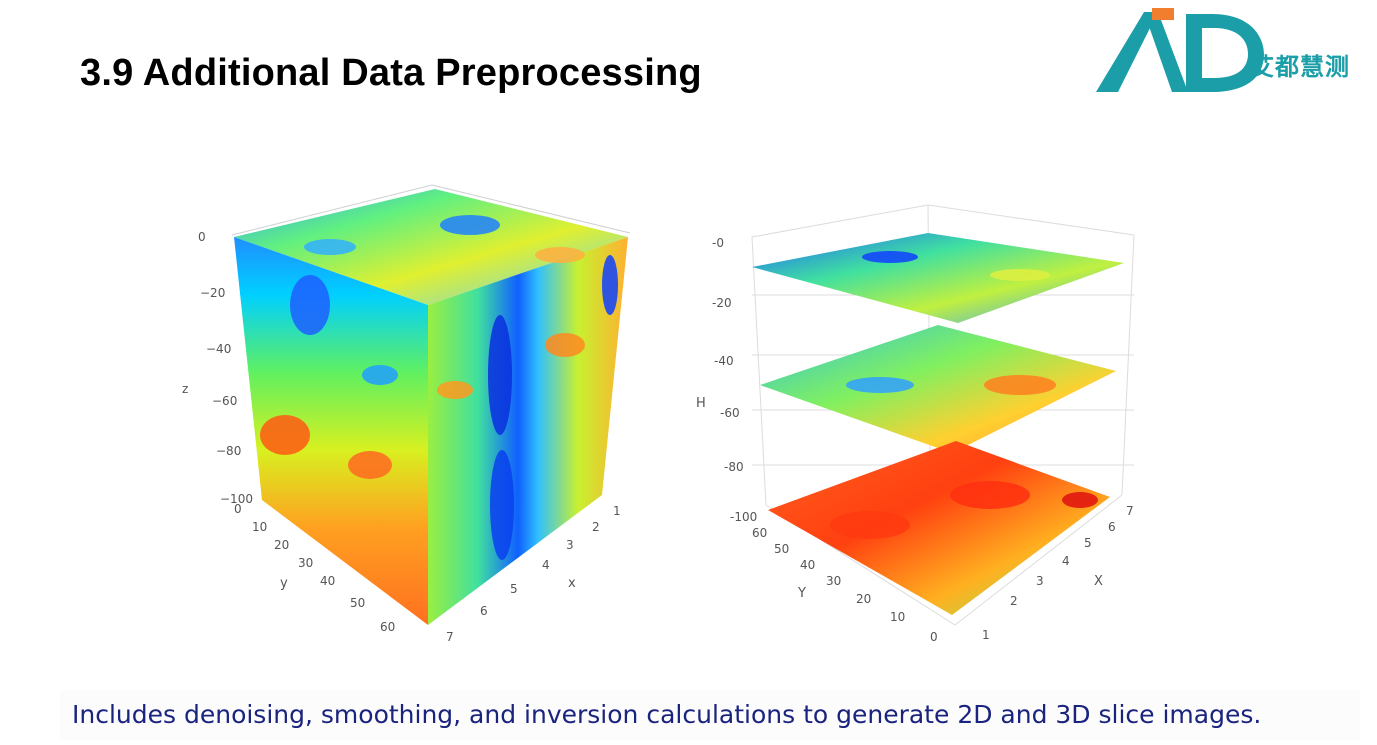 This screenshot has width=1377, height=745. Describe the element at coordinates (431, 247) in the screenshot. I see `cube-top-face` at that location.